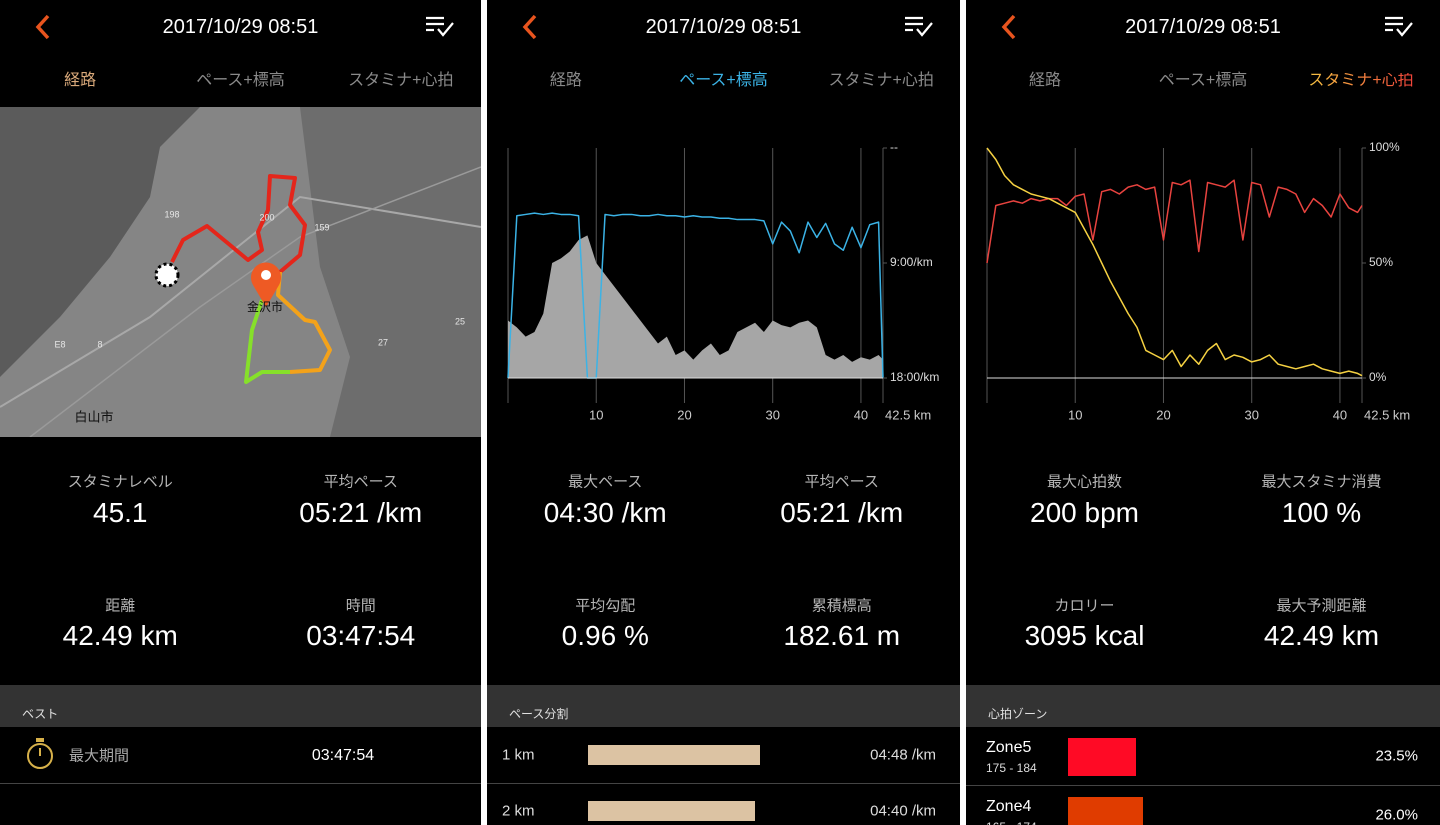 The width and height of the screenshot is (1440, 825). I want to click on zone-bar, so click(1106, 811).